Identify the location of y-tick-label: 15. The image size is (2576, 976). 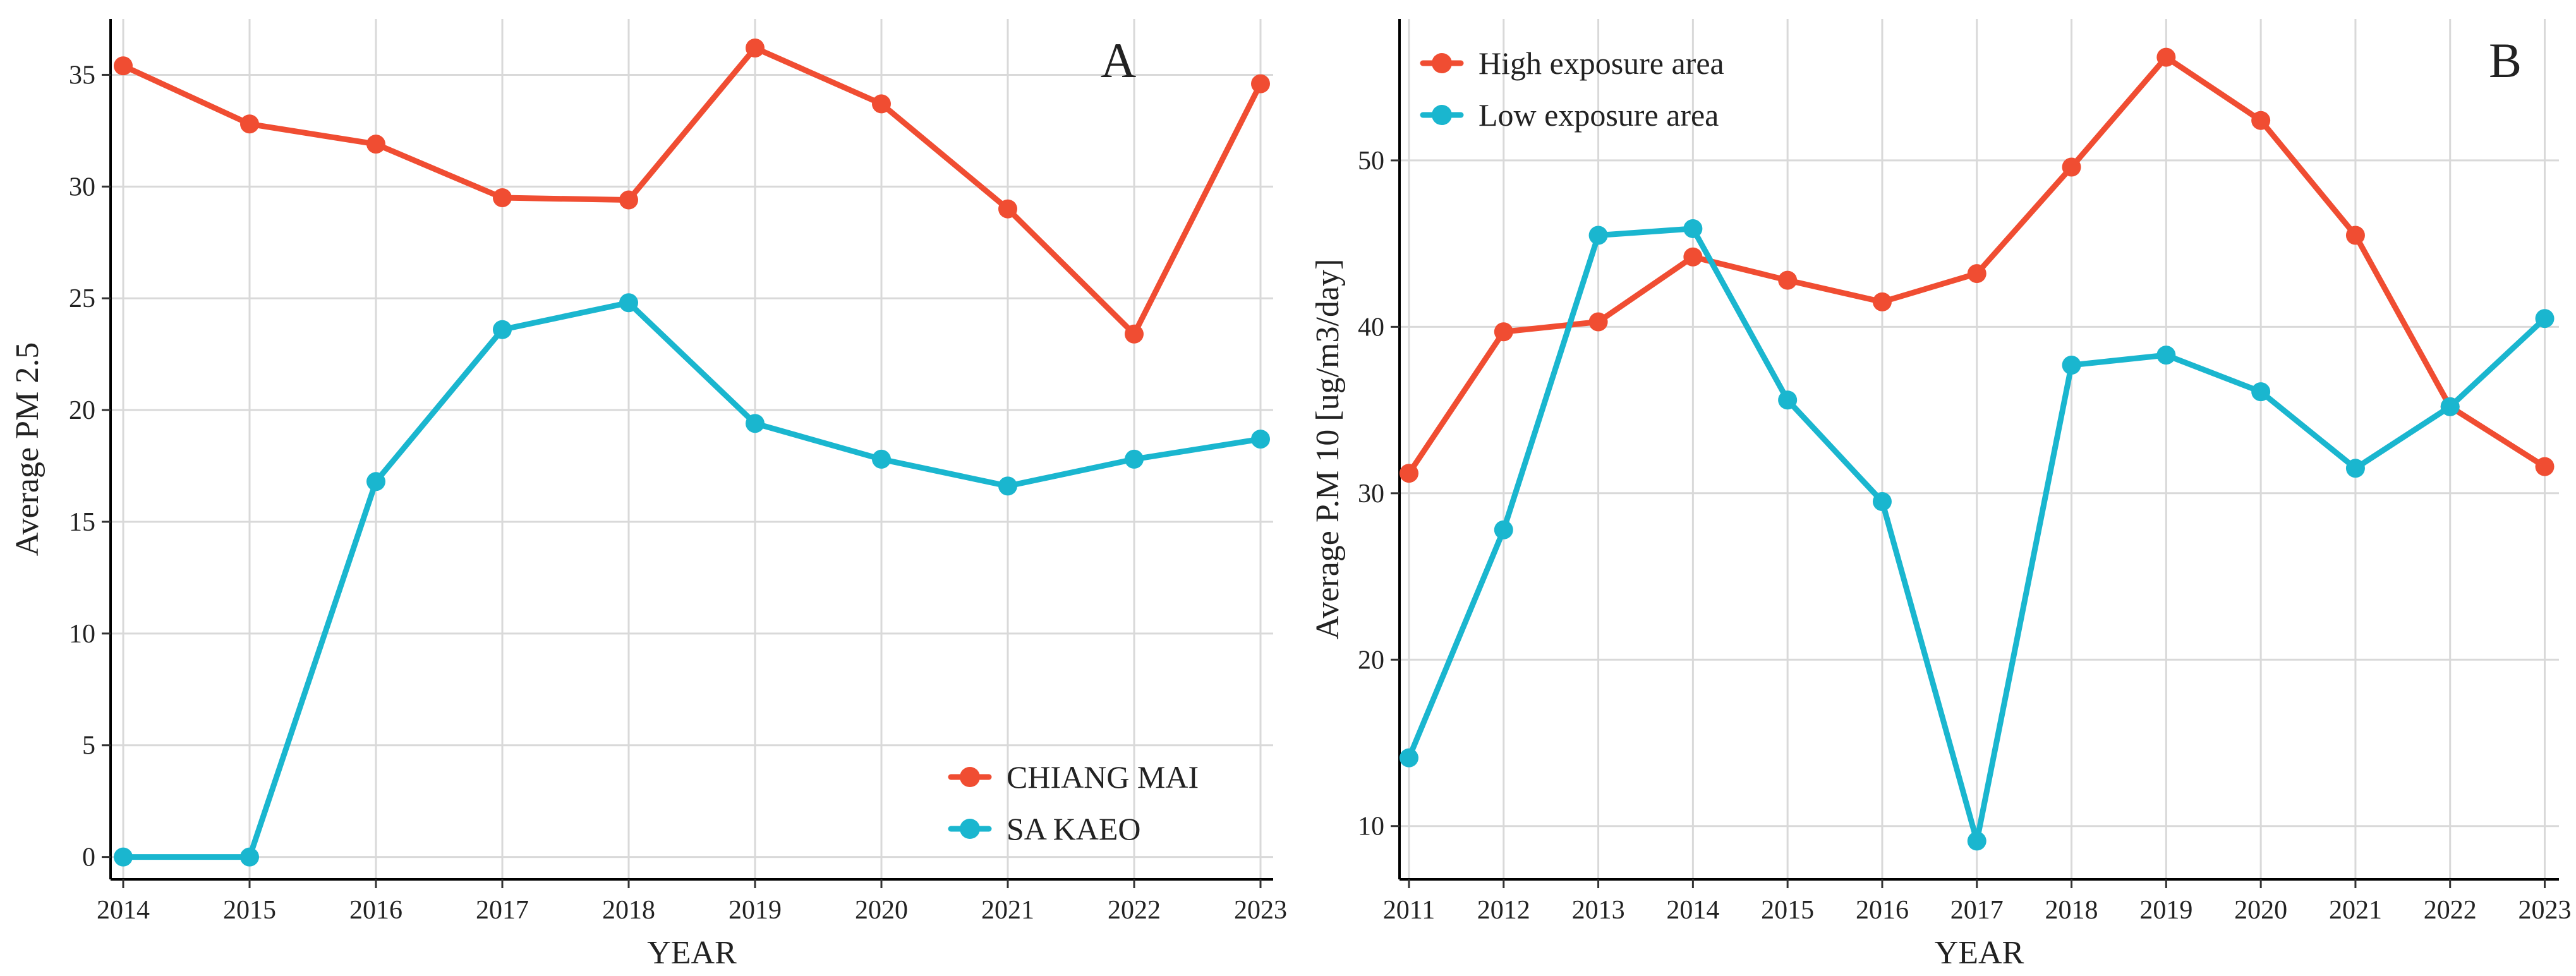
(82, 522).